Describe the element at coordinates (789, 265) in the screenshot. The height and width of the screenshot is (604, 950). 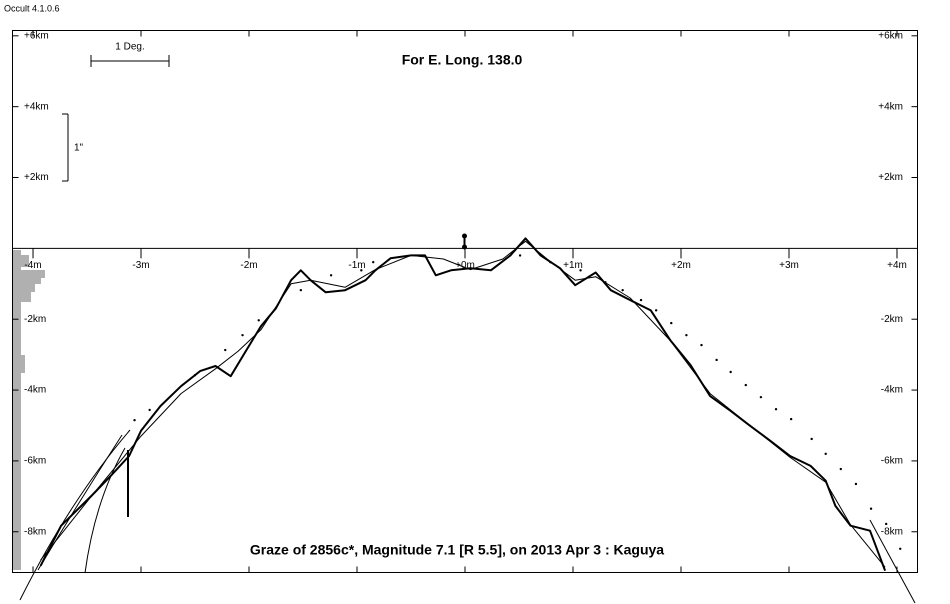
I see `x-tick-label: +3m` at that location.